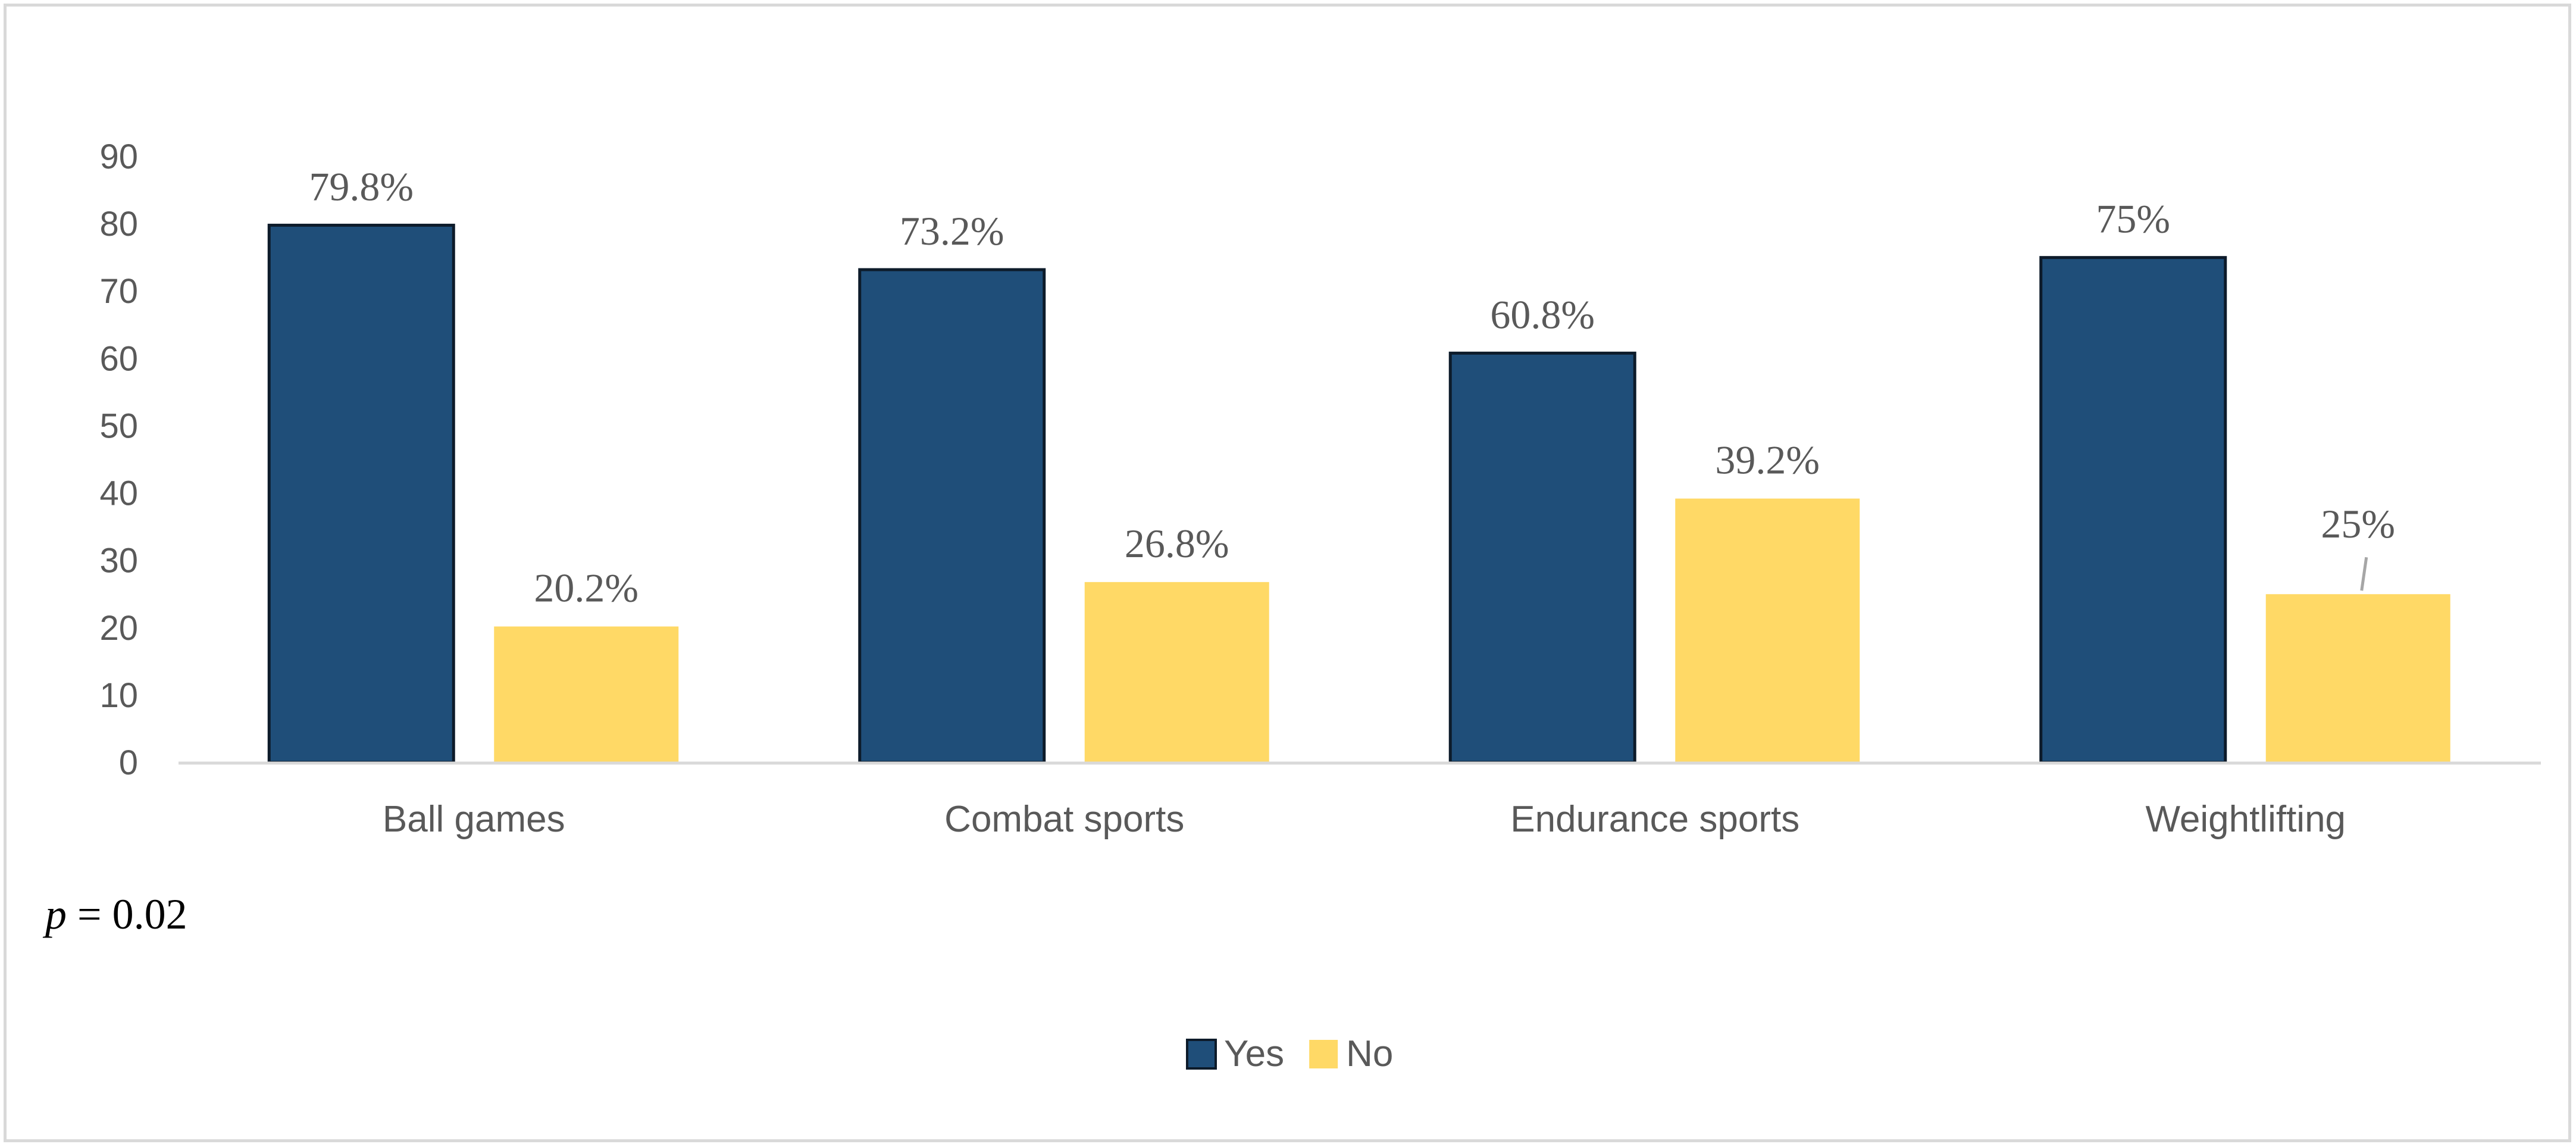 This screenshot has height=1147, width=2576. Describe the element at coordinates (118, 695) in the screenshot. I see `y-tick-label: 10` at that location.